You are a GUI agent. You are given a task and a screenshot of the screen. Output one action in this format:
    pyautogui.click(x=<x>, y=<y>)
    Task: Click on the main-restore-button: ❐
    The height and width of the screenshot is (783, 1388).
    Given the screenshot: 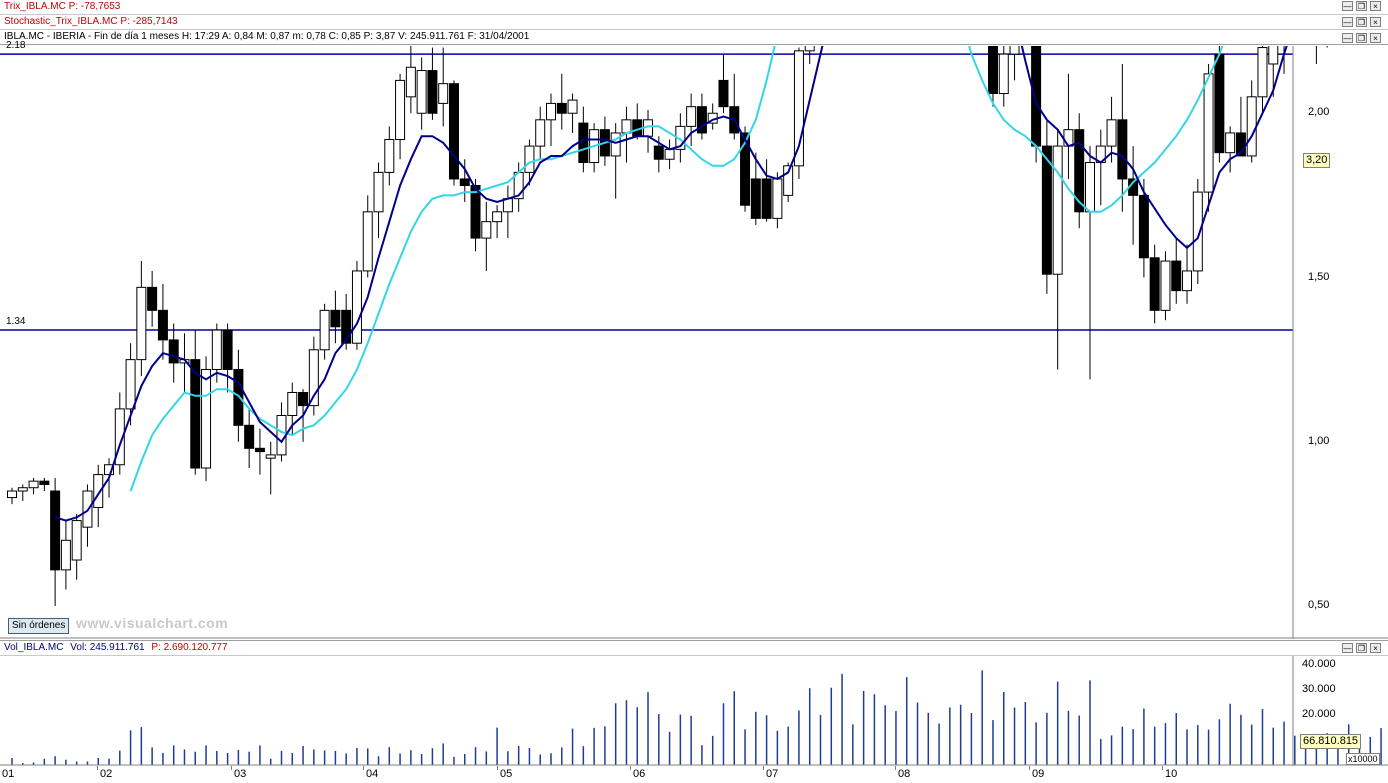 What is the action you would take?
    pyautogui.click(x=1361, y=38)
    